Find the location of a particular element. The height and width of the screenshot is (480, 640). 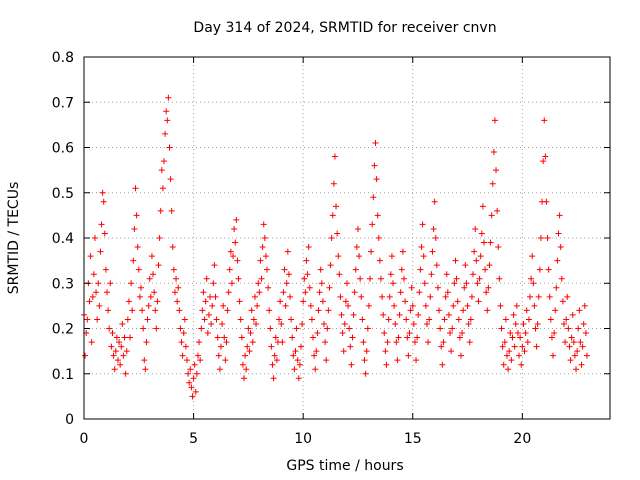

y-tick-label: 0.4 is located at coordinates (63, 239).